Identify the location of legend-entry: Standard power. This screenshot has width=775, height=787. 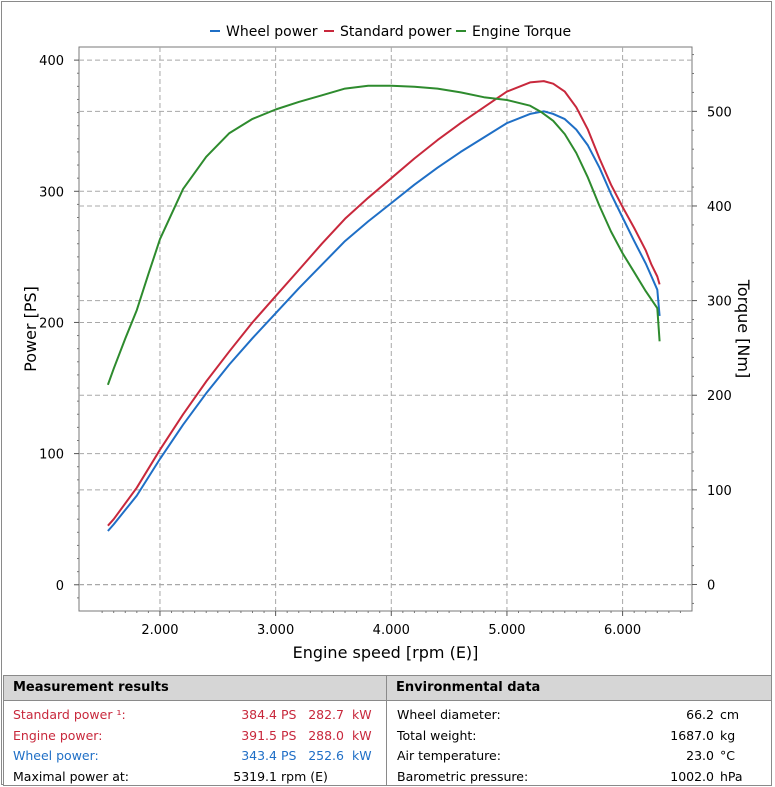
(396, 32).